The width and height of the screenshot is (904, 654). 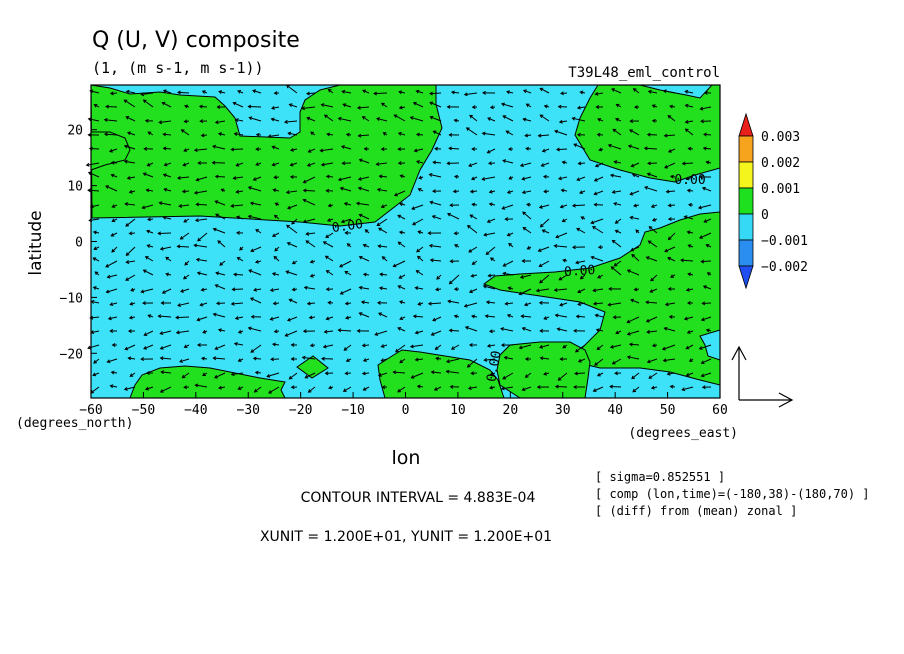 I want to click on x-tick-label: 10, so click(x=458, y=410).